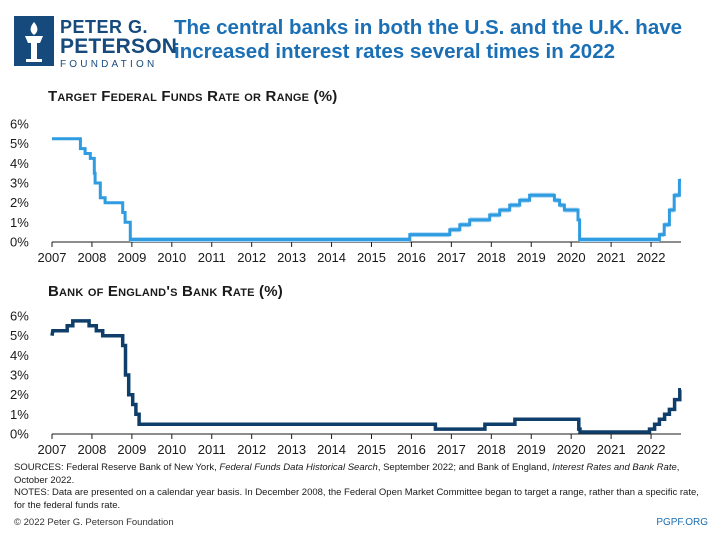 The width and height of the screenshot is (720, 540). What do you see at coordinates (614, 467) in the screenshot?
I see `sources-title-boe: Interest Rates and Bank Rate` at bounding box center [614, 467].